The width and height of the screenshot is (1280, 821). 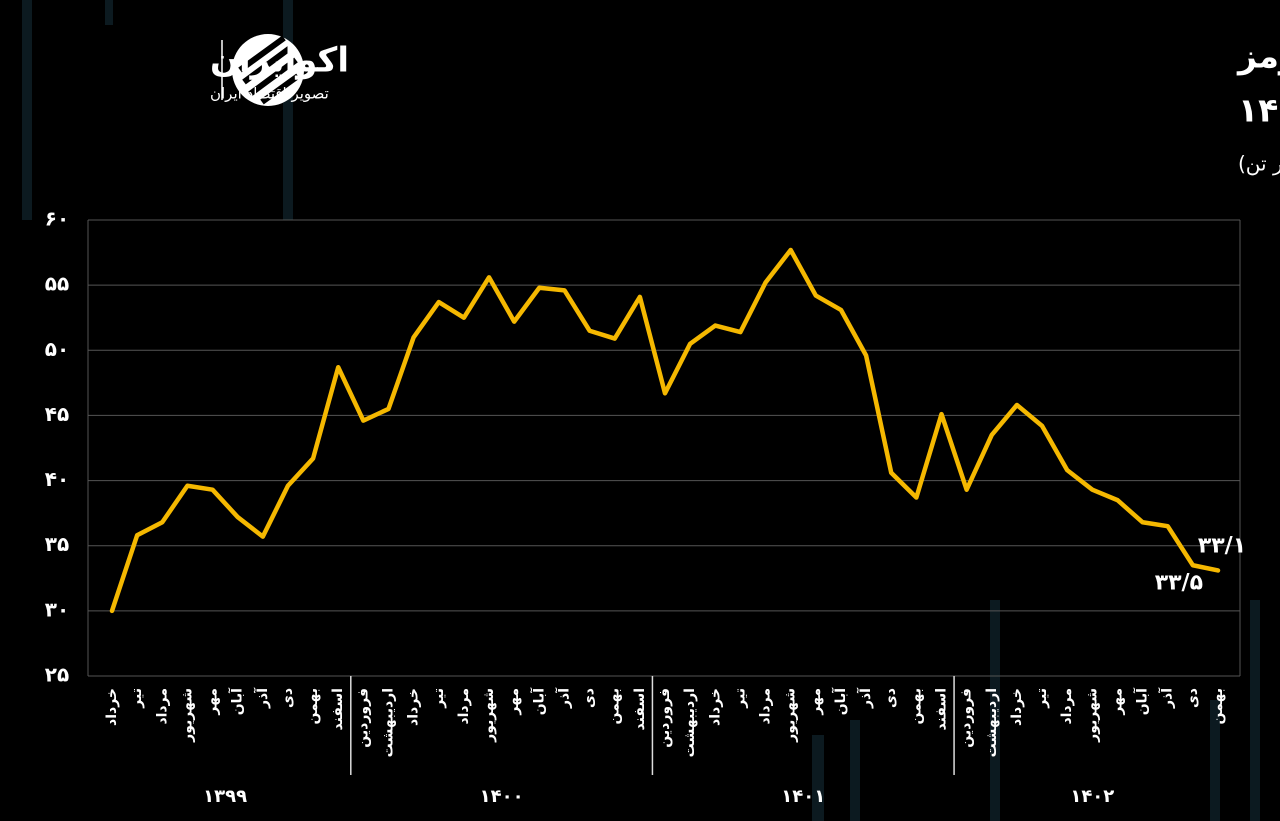 I want to click on y-tick-label: ۴۰, so click(x=57, y=479).